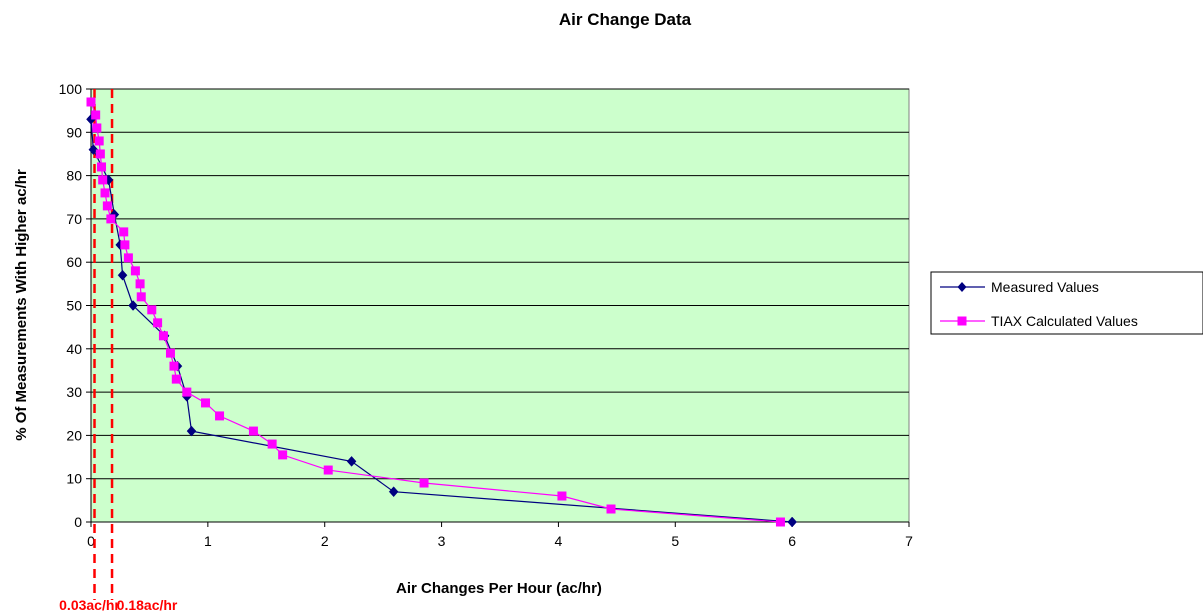 This screenshot has height=614, width=1203. What do you see at coordinates (89, 605) in the screenshot?
I see `reference-line-label: 0.03ac/hr` at bounding box center [89, 605].